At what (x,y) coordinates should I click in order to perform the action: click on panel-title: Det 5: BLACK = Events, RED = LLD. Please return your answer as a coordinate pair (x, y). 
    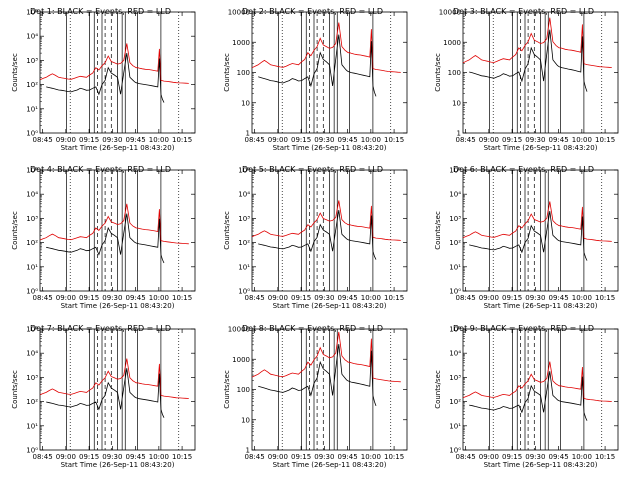
    Looking at the image, I should click on (312, 169).